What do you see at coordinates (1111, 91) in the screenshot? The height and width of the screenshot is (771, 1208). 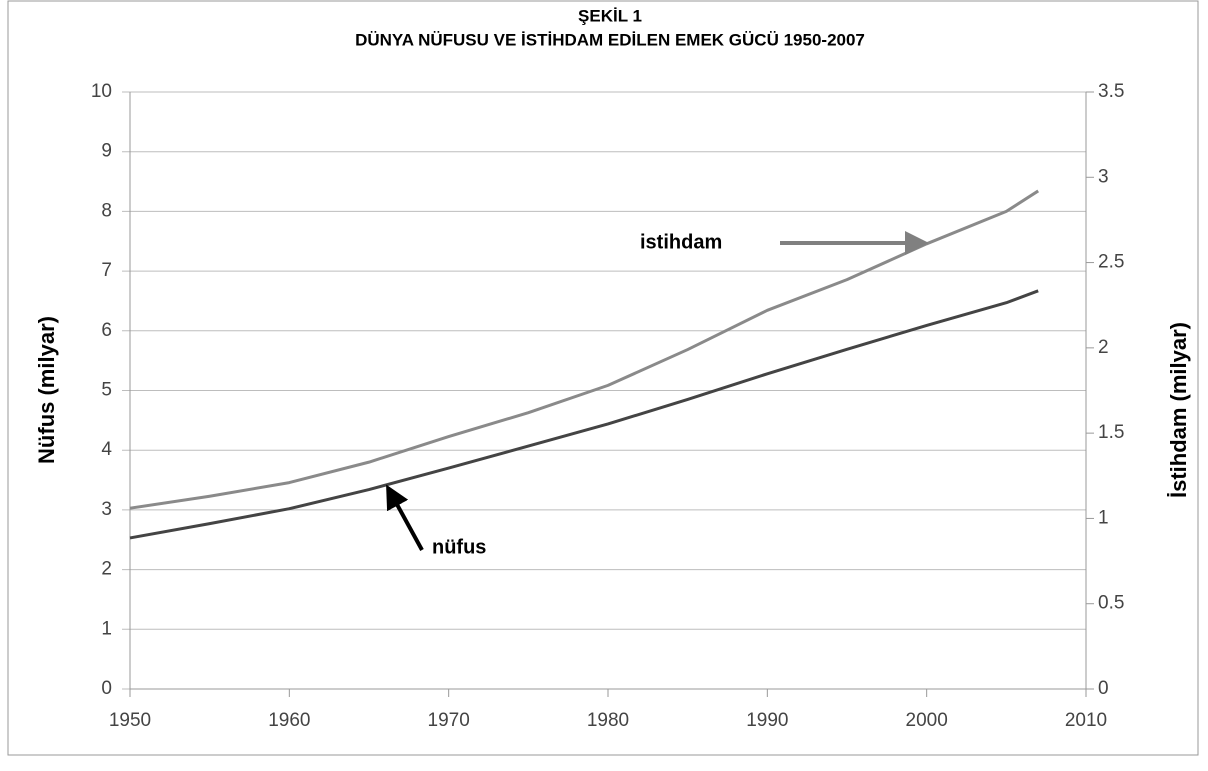 I see `y2-tick-label: 3.5` at bounding box center [1111, 91].